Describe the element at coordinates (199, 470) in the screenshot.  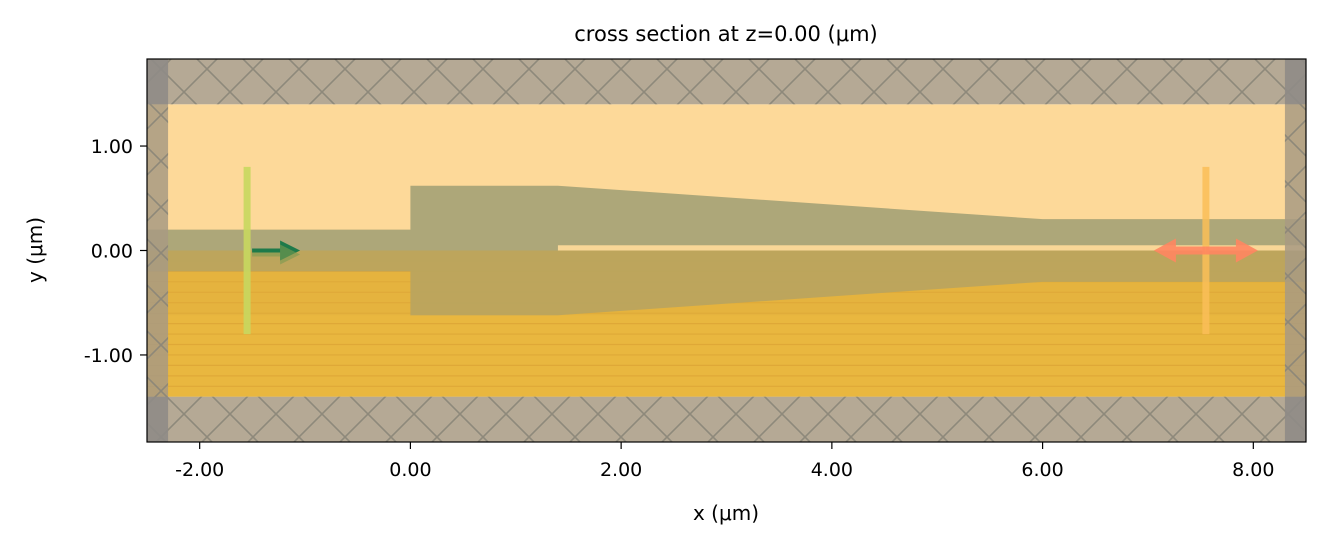
I see `x-tick-label: -2.00` at that location.